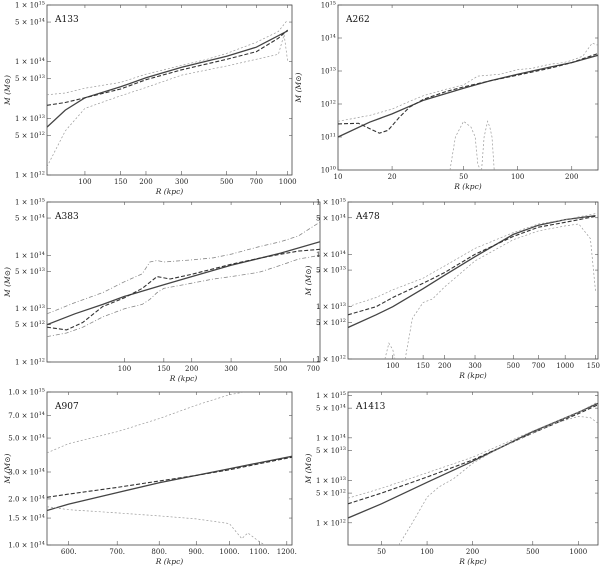 Image resolution: width=600 pixels, height=568 pixels. What do you see at coordinates (488, 145) in the screenshot?
I see `series-lower2-line` at bounding box center [488, 145].